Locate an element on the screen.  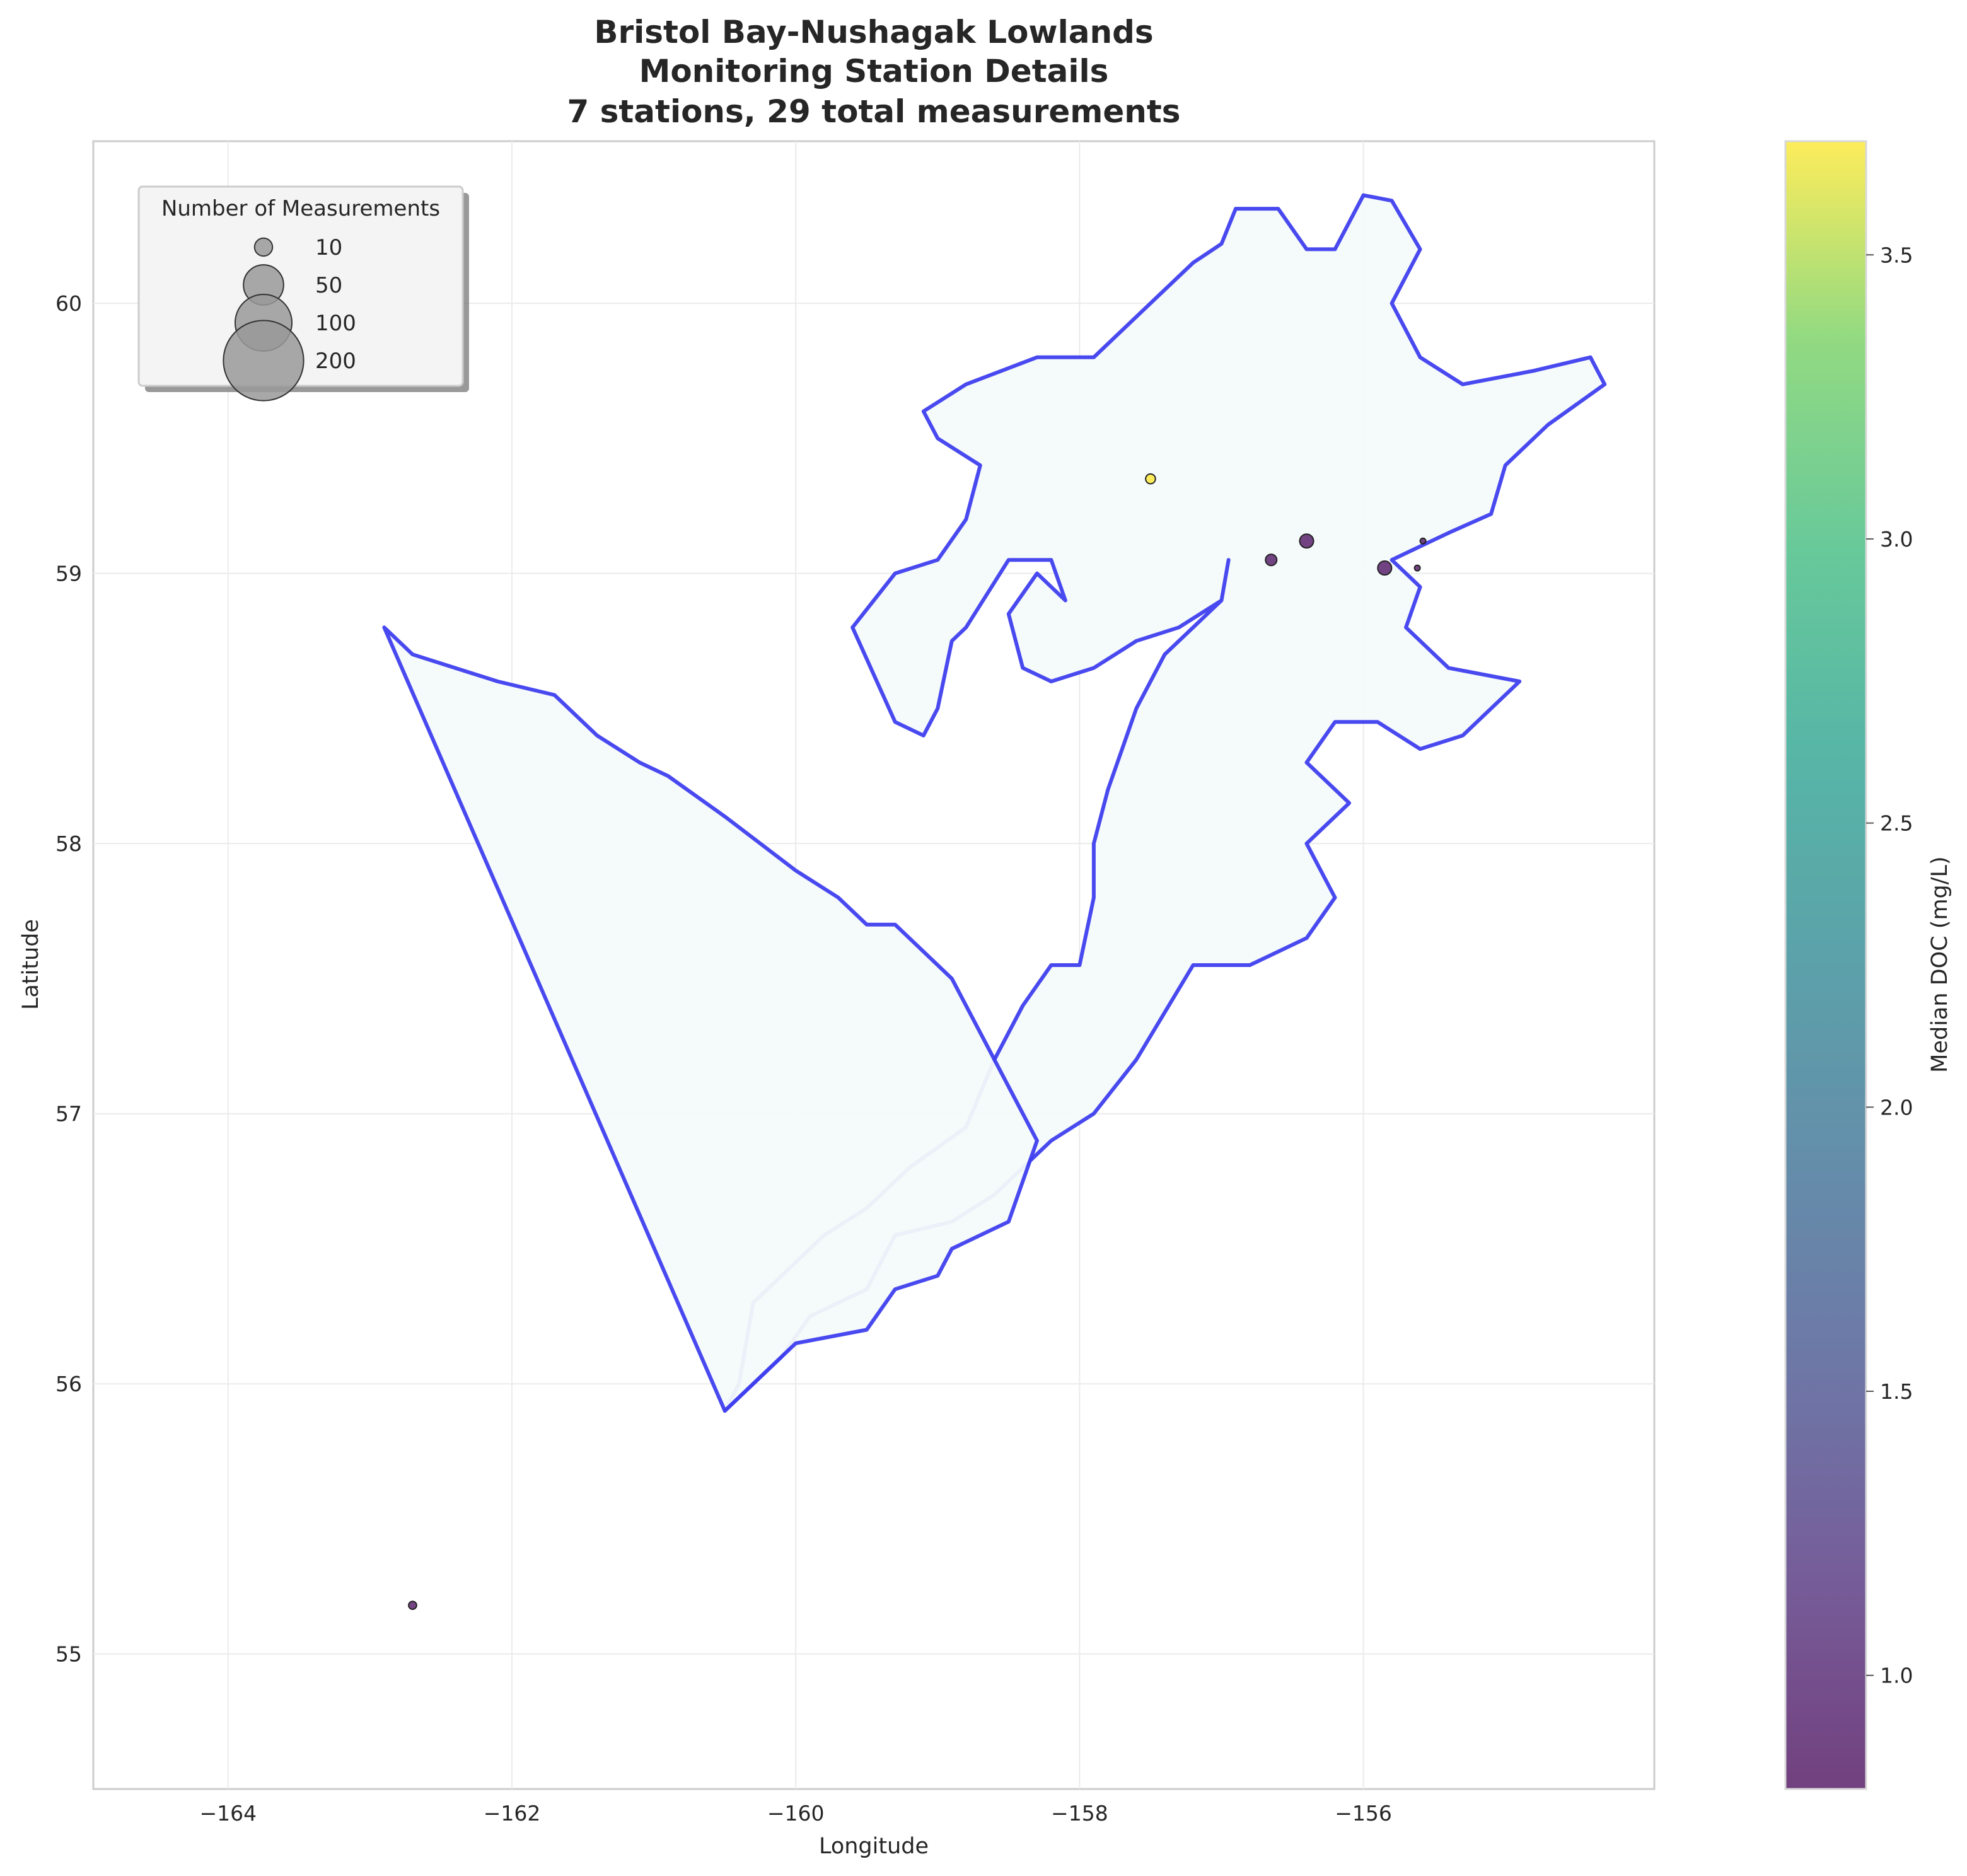
x-tick-label: −158 is located at coordinates (1079, 1813).